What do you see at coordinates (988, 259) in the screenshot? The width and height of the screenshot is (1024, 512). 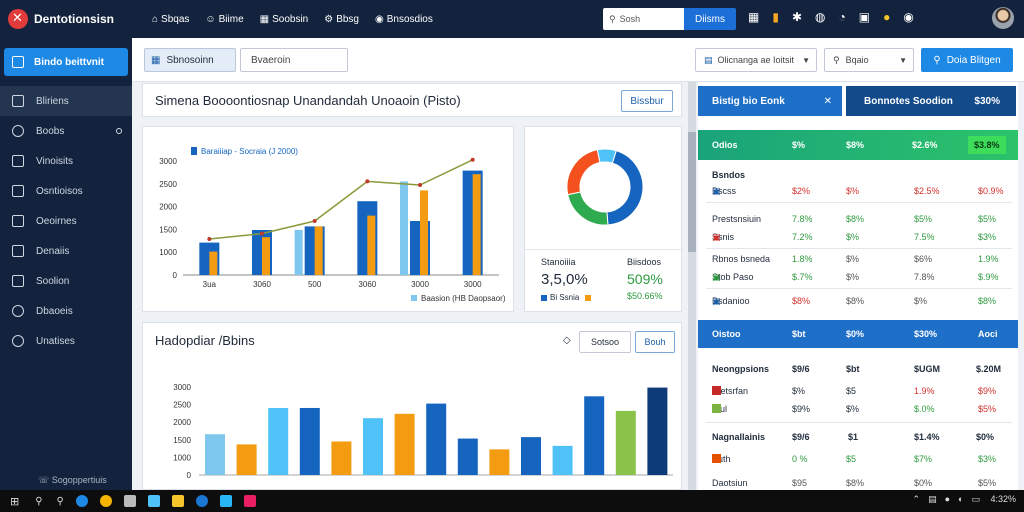 I see `row-cell: 1.9%` at bounding box center [988, 259].